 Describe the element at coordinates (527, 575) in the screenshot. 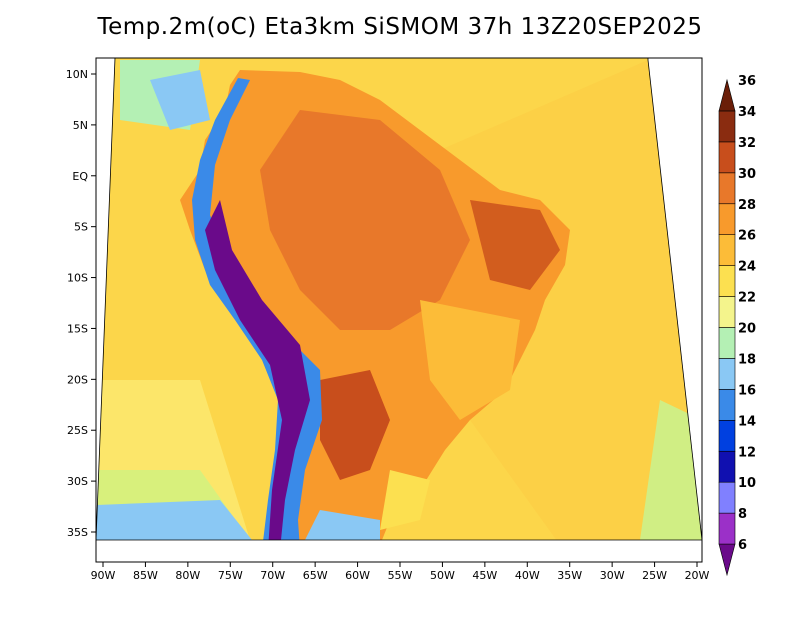

I see `lon-tick-label: 40W` at that location.